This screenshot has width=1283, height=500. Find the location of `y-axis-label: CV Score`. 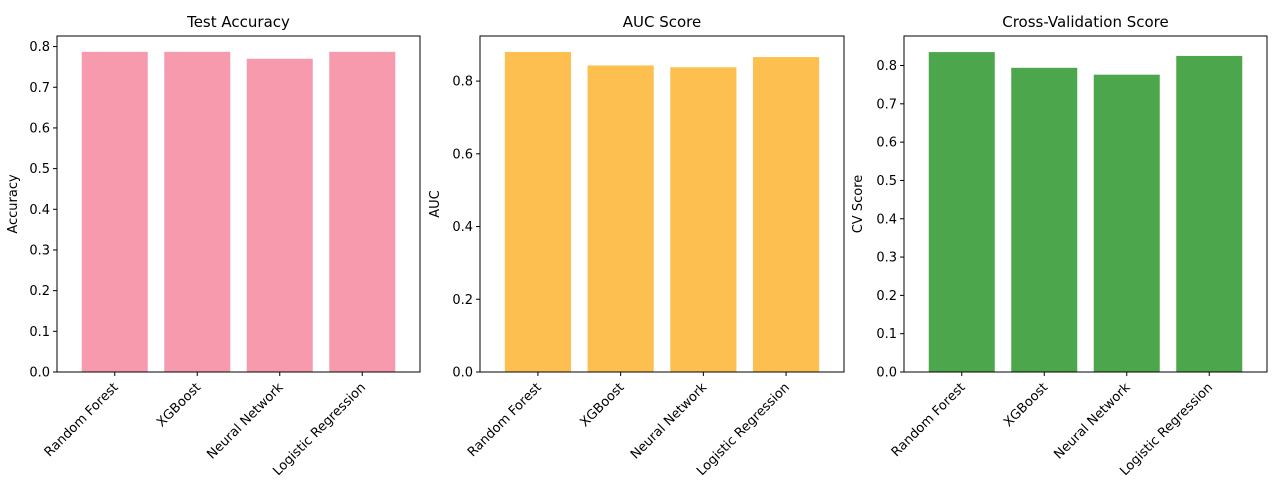

y-axis-label: CV Score is located at coordinates (858, 204).